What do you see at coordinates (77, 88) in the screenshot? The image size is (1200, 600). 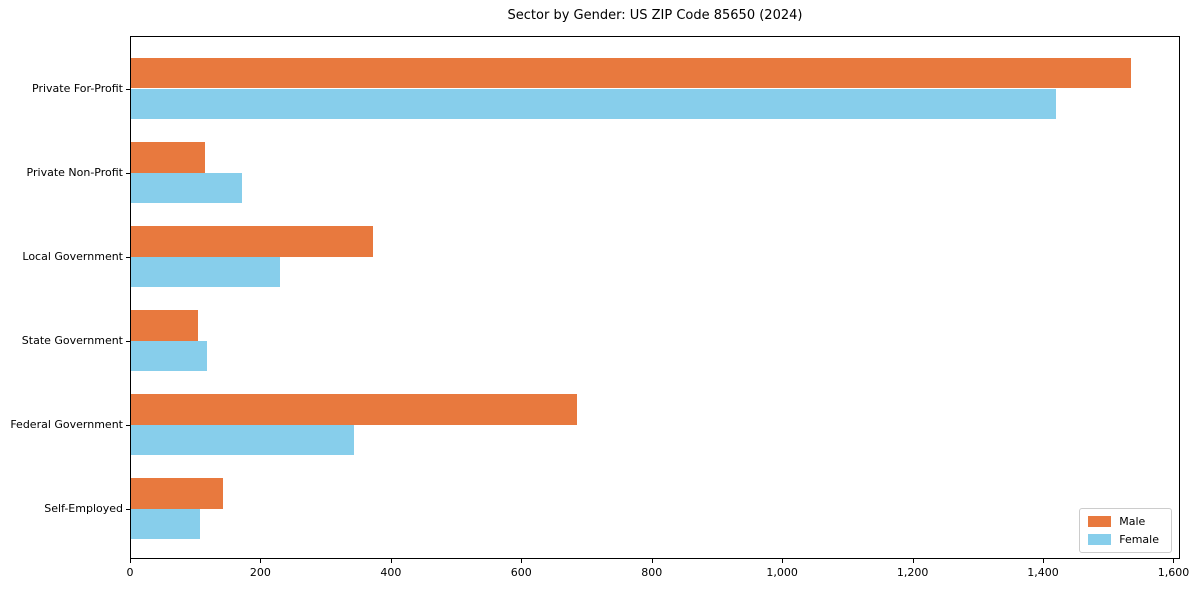 I see `y-axis-category-label: Private For-Profit` at bounding box center [77, 88].